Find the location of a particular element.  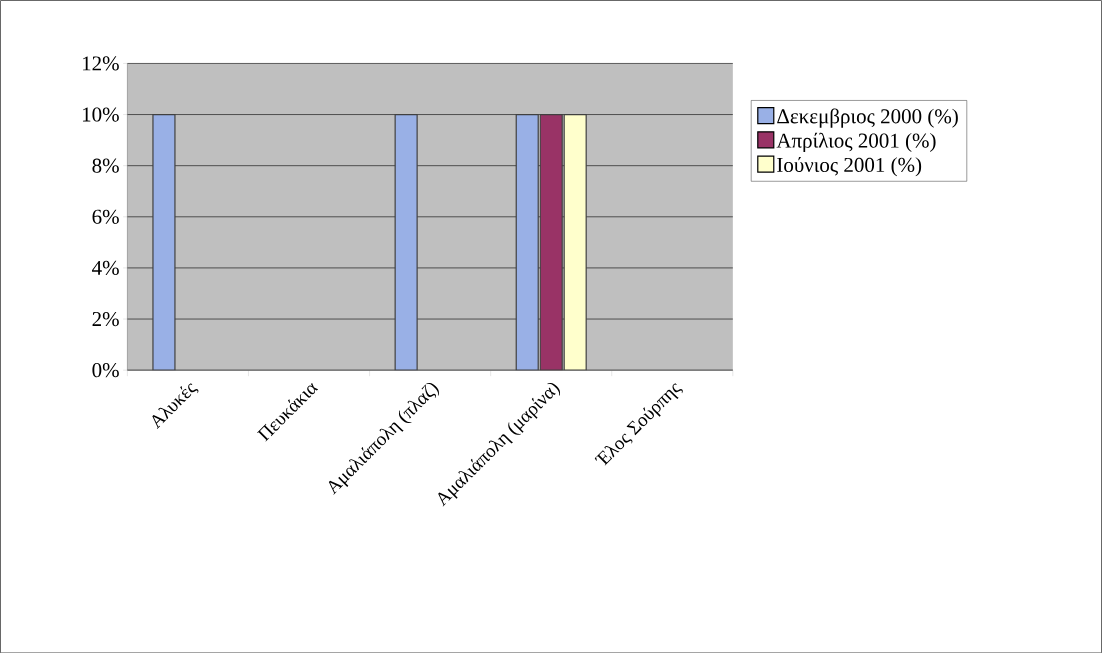

y-tick-label: 6% is located at coordinates (105, 216).